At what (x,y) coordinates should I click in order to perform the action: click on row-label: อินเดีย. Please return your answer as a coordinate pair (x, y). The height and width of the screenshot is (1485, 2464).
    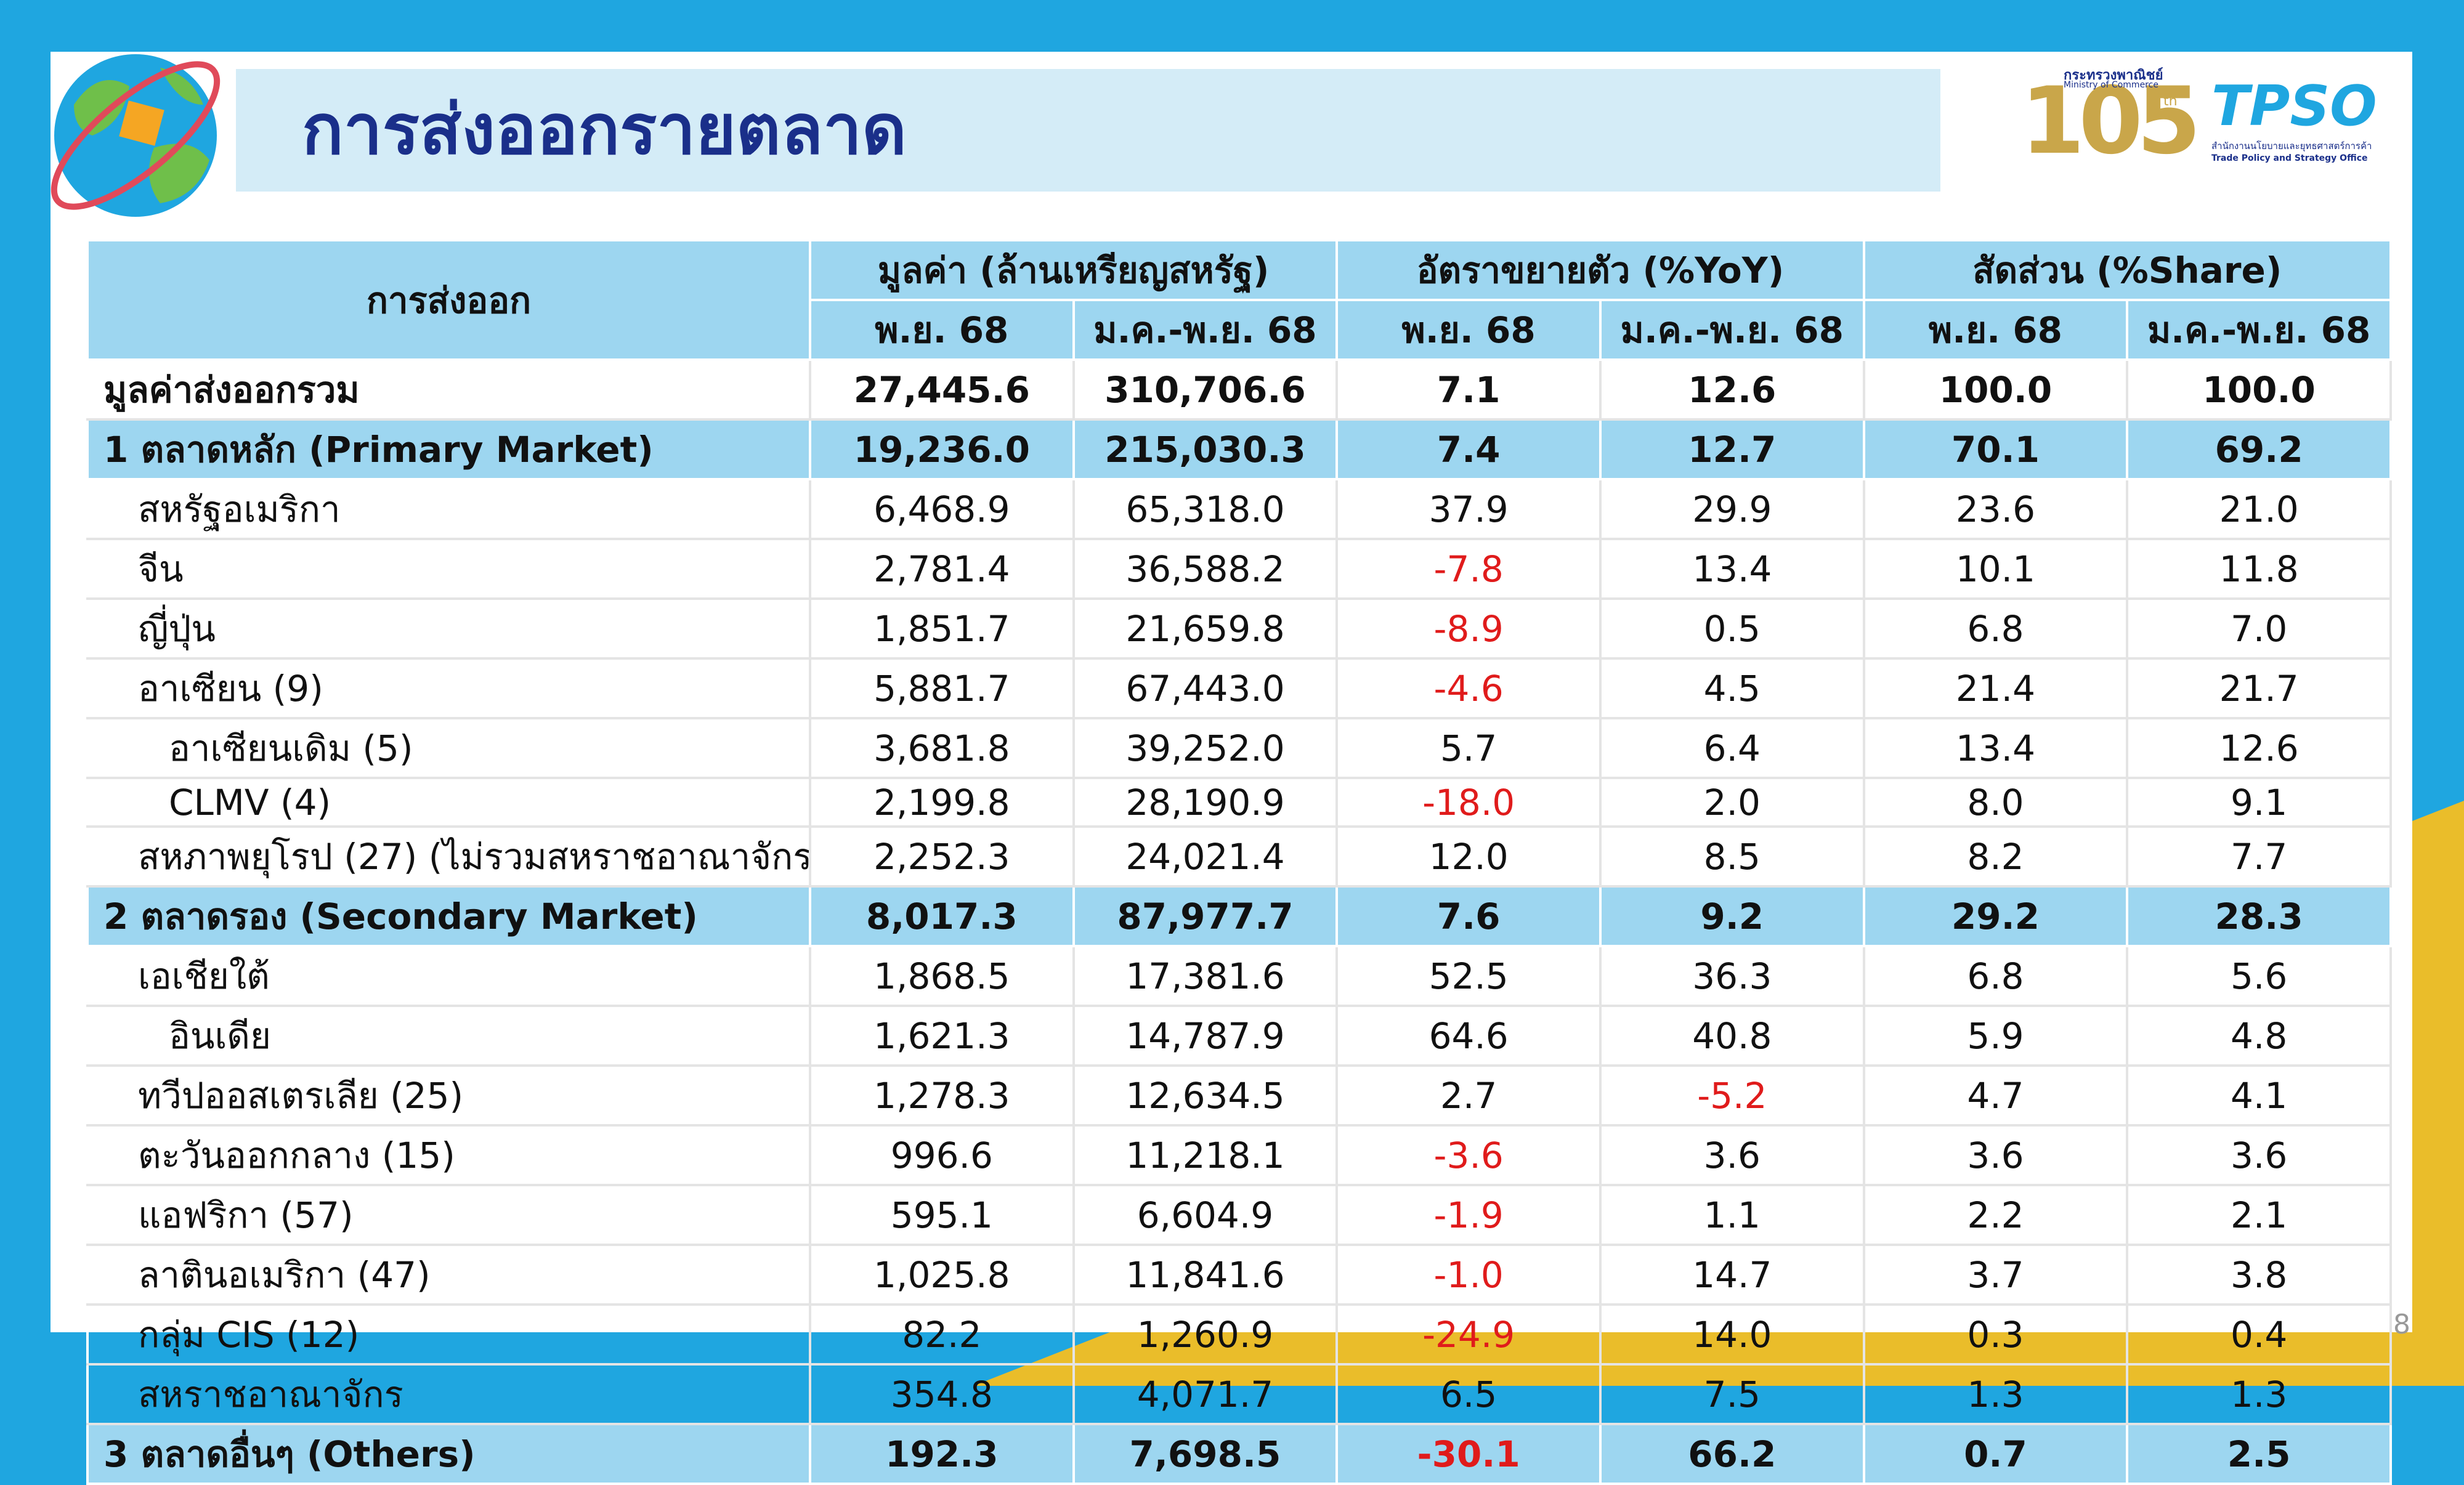
    Looking at the image, I should click on (448, 1036).